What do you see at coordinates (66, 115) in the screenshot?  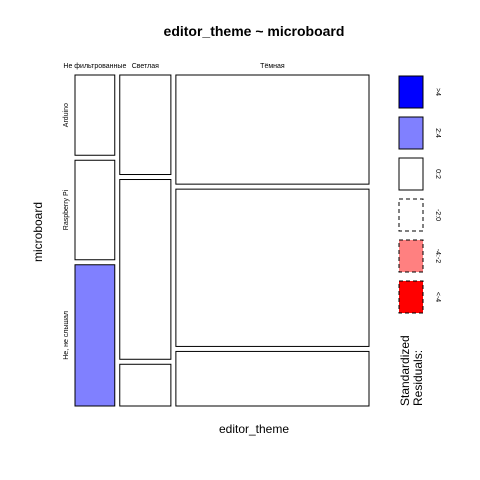 I see `y-category-label: Arduino` at bounding box center [66, 115].